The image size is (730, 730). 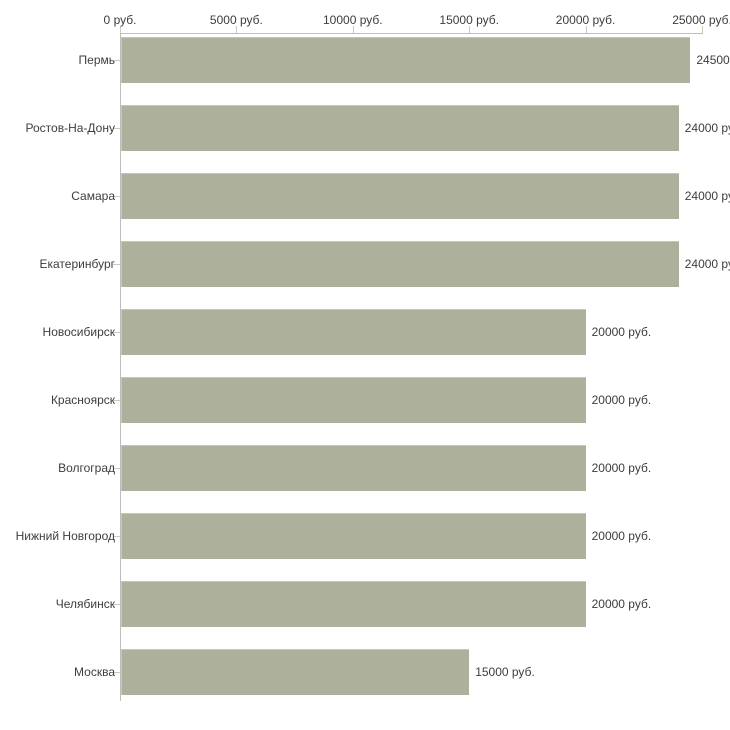 I want to click on x-axis-tick-label: 15000 руб., so click(x=469, y=20).